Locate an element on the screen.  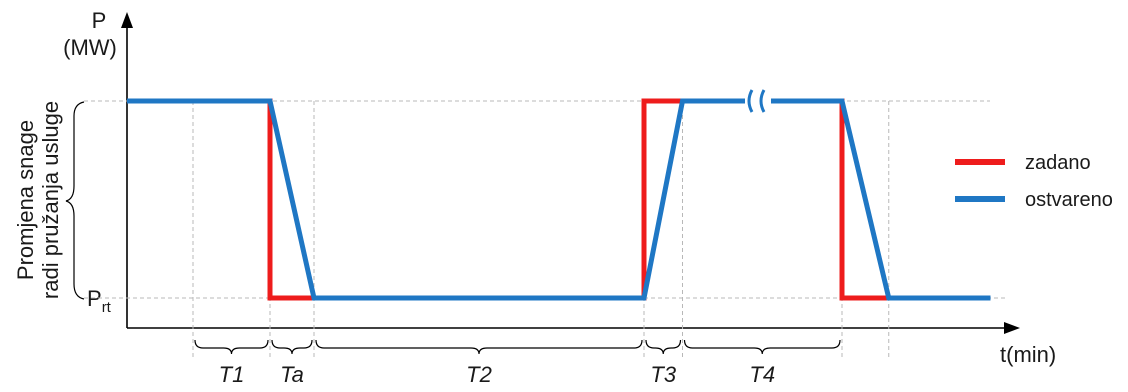
y-axis-title-line2: (MW) is located at coordinates (90, 47).